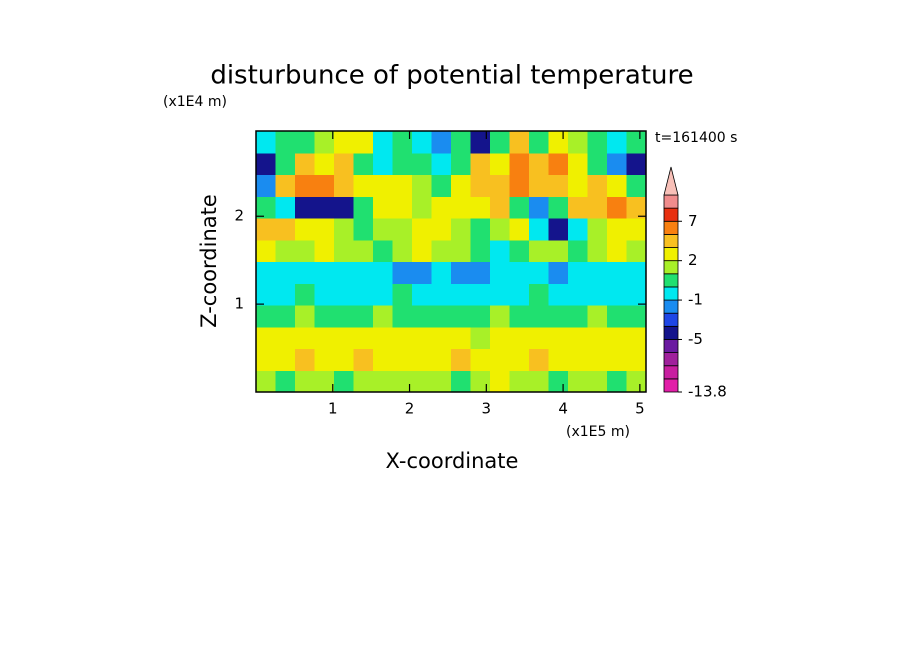 The width and height of the screenshot is (904, 654). I want to click on colorbar-extend, so click(671, 181).